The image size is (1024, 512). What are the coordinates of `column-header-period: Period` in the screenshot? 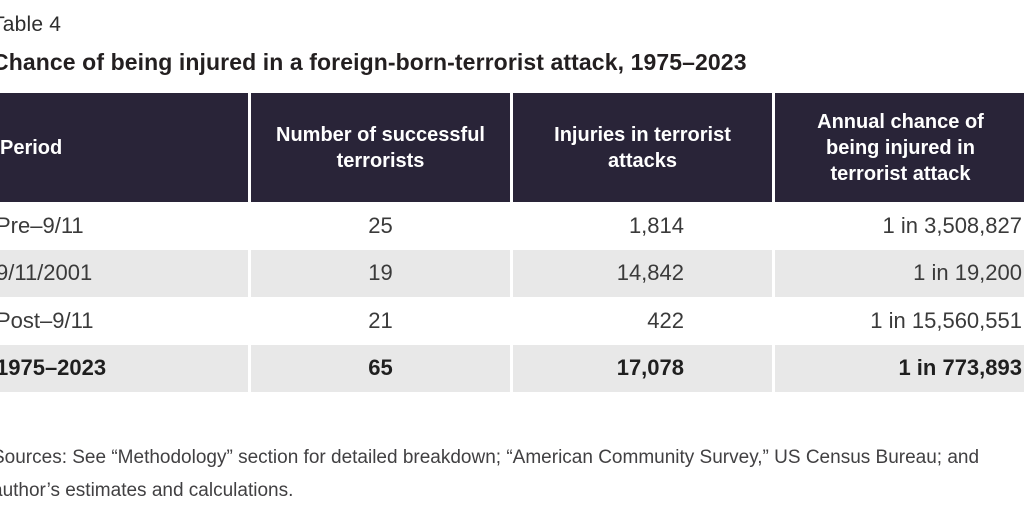 It's located at (124, 147).